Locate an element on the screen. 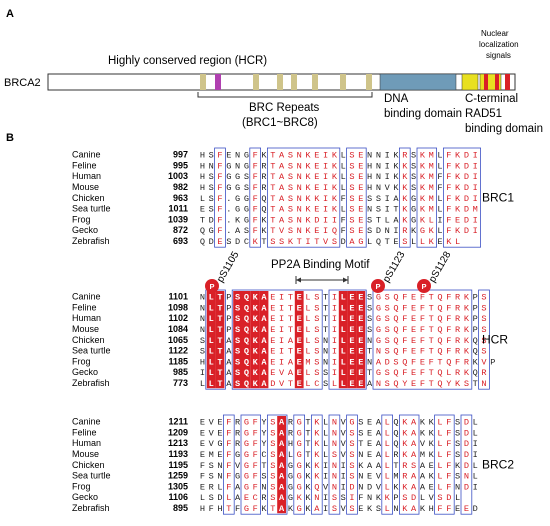  species-label: Canine is located at coordinates (86, 422).